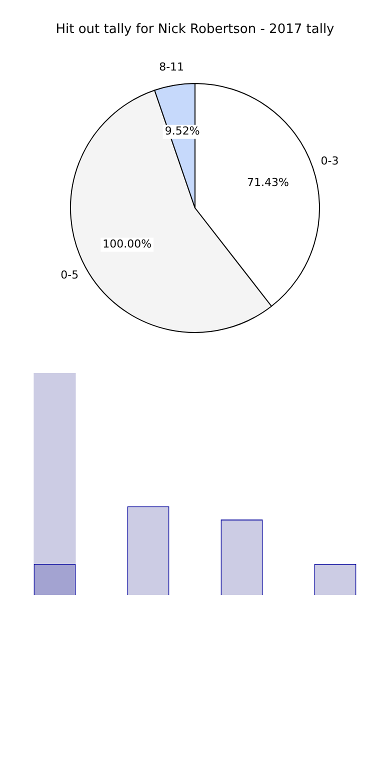 The image size is (390, 780). What do you see at coordinates (55, 468) in the screenshot?
I see `bar` at bounding box center [55, 468].